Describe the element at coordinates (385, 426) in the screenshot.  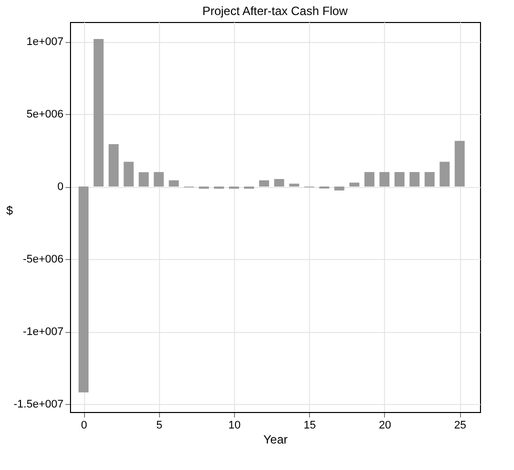
I see `x-tick-label: 20` at that location.